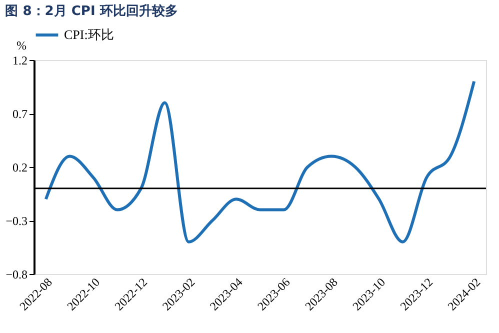  I want to click on legend-label: CPI:环比, so click(89, 34).